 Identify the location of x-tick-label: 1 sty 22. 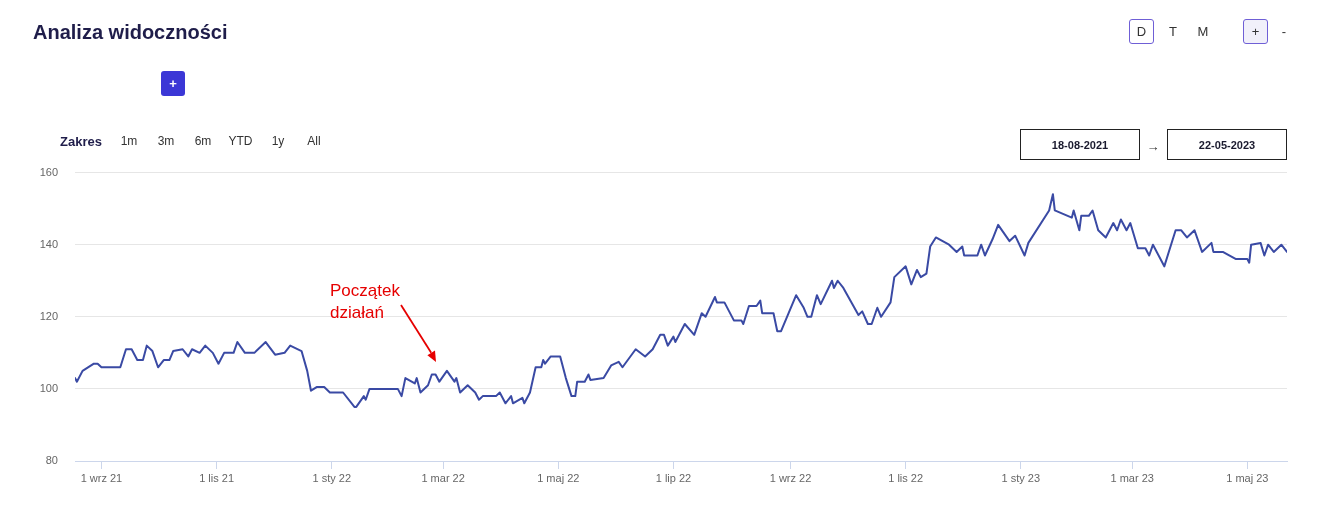
(332, 477).